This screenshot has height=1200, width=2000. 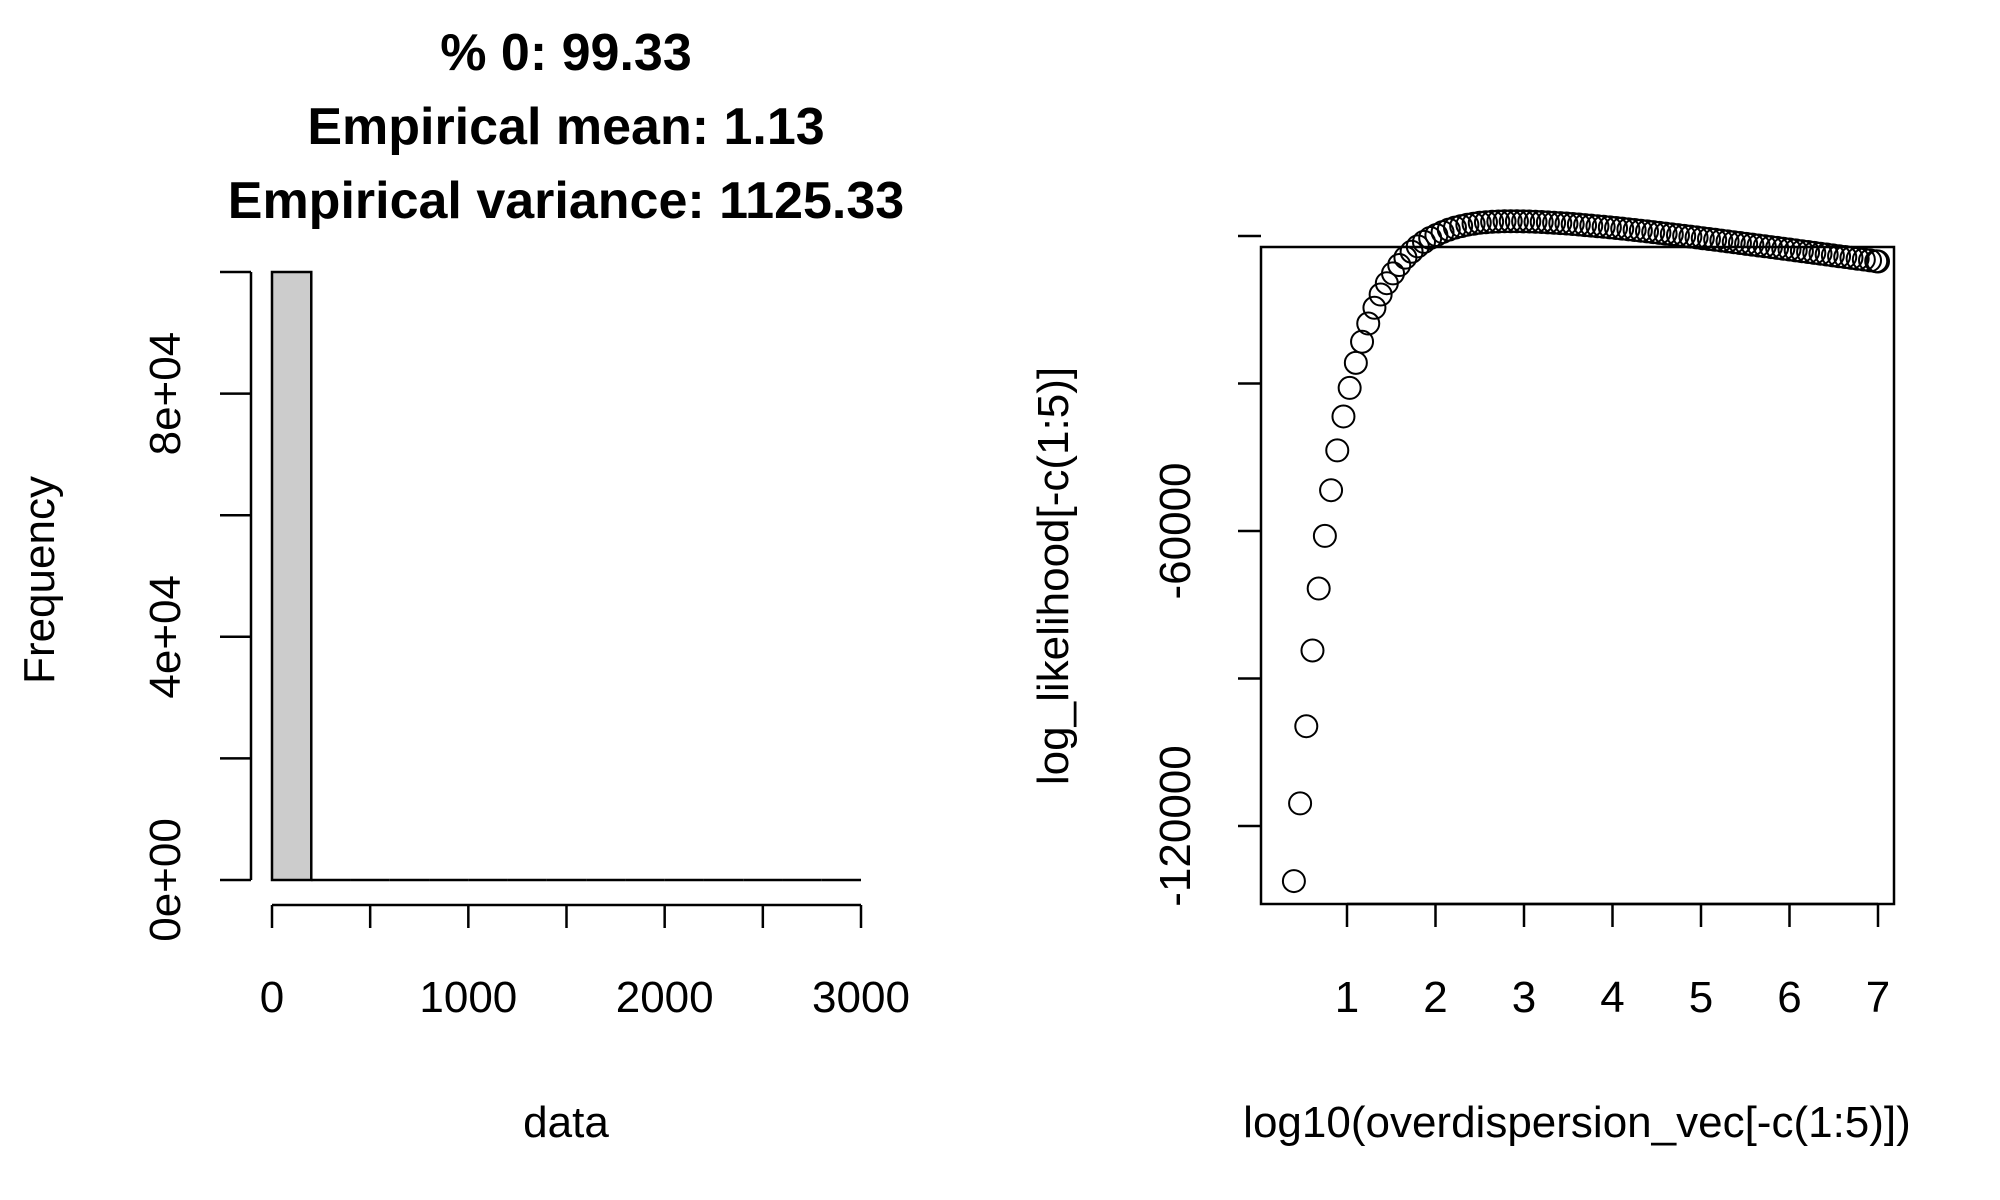 I want to click on x-axis: 1 2 3 4 5 6 7, so click(x=1612, y=962).